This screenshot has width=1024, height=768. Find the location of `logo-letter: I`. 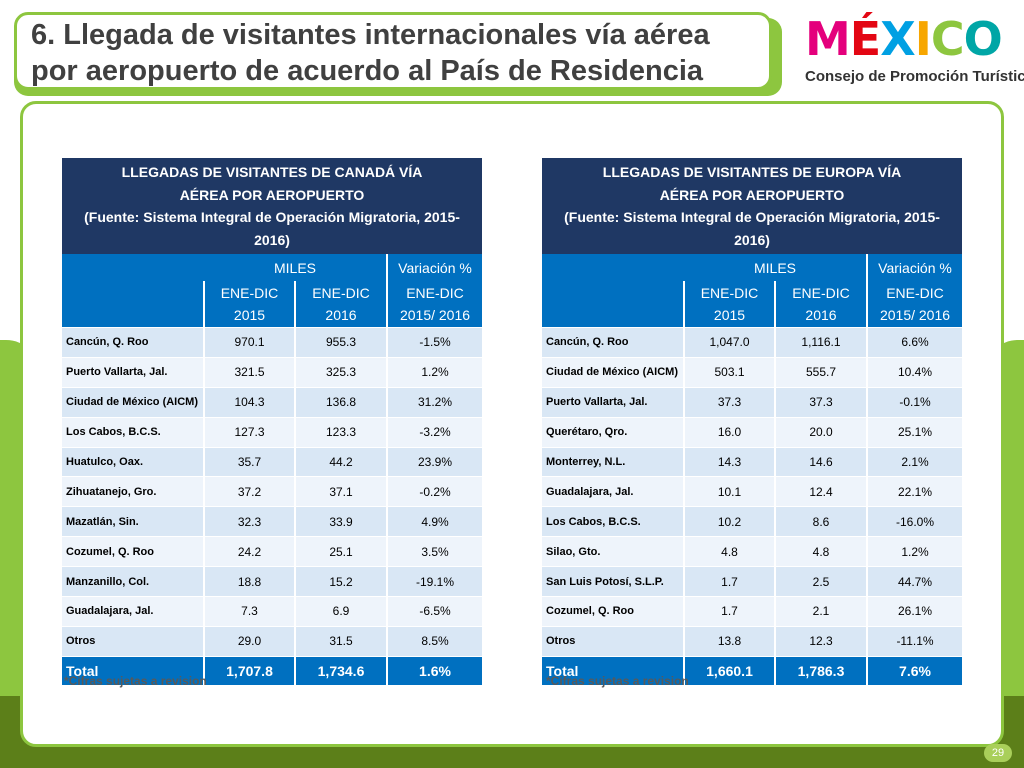

logo-letter: I is located at coordinates (923, 39).